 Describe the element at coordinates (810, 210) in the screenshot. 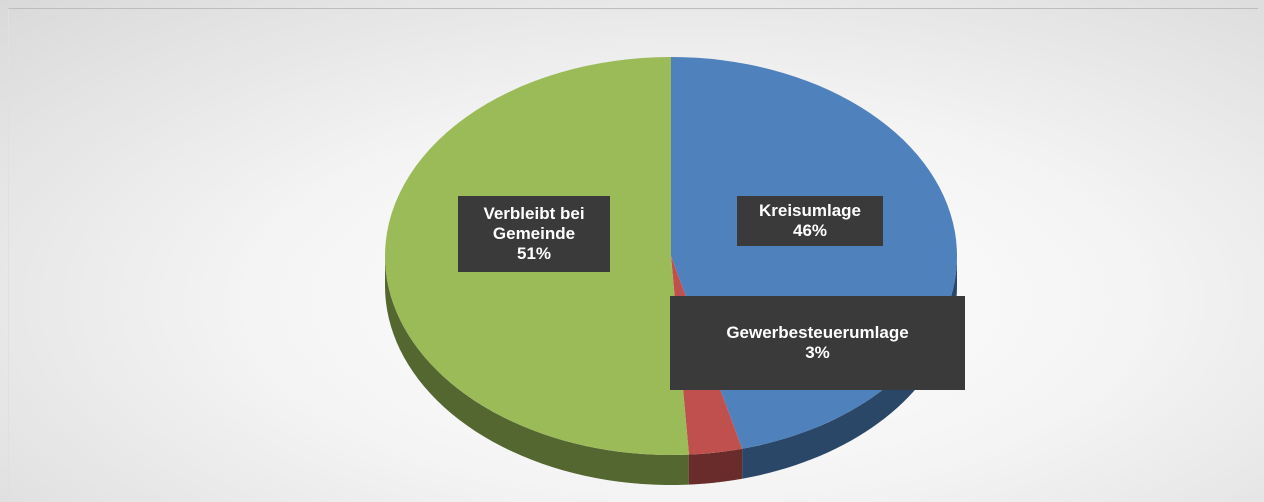

I see `category-label: Kreisumlage` at that location.